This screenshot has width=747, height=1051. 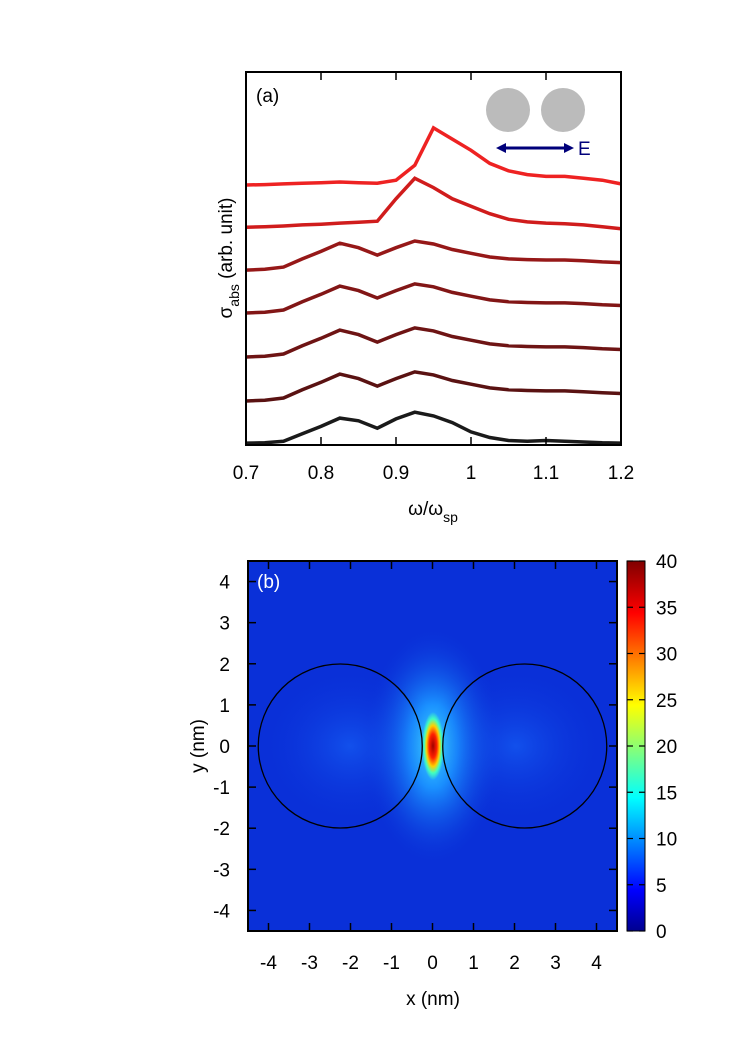 What do you see at coordinates (309, 963) in the screenshot?
I see `x-tick-label: -3` at bounding box center [309, 963].